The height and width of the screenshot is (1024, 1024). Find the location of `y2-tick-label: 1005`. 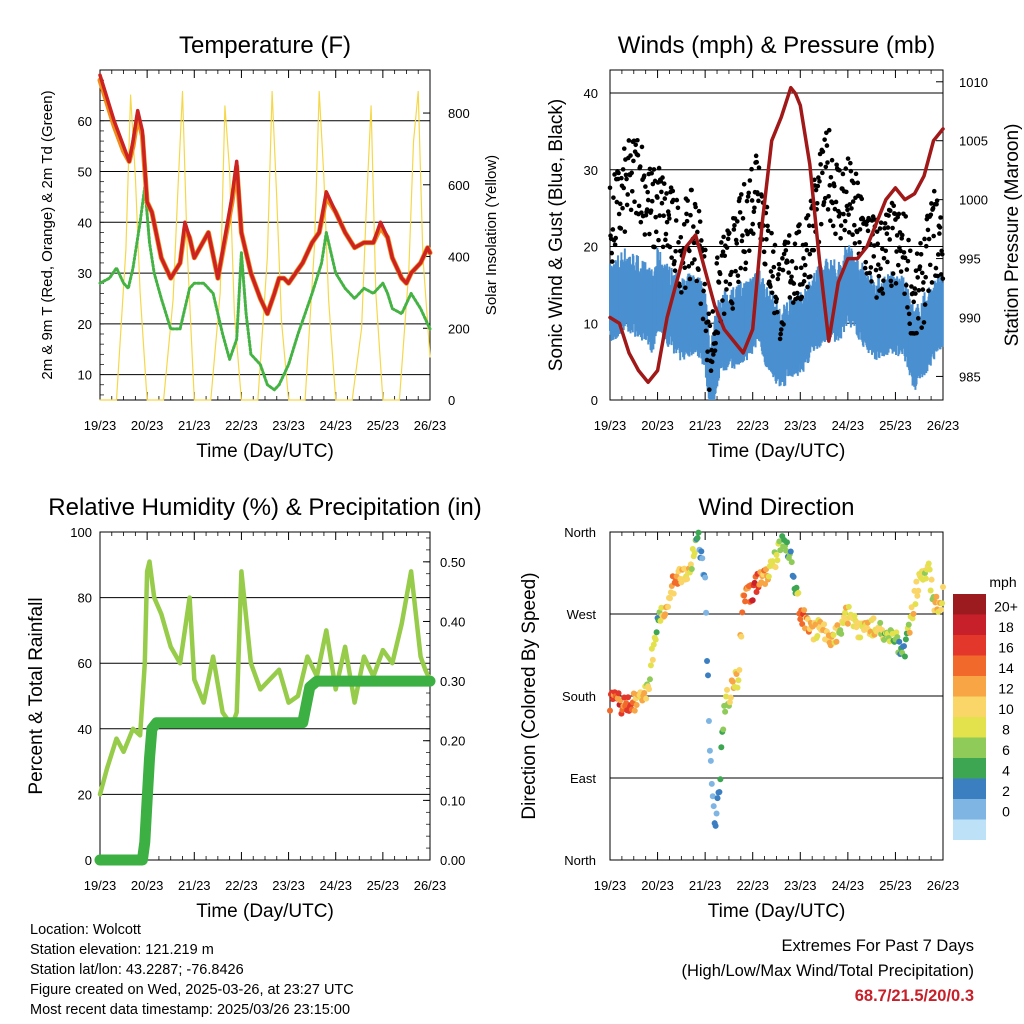

y2-tick-label: 1005 is located at coordinates (973, 141).